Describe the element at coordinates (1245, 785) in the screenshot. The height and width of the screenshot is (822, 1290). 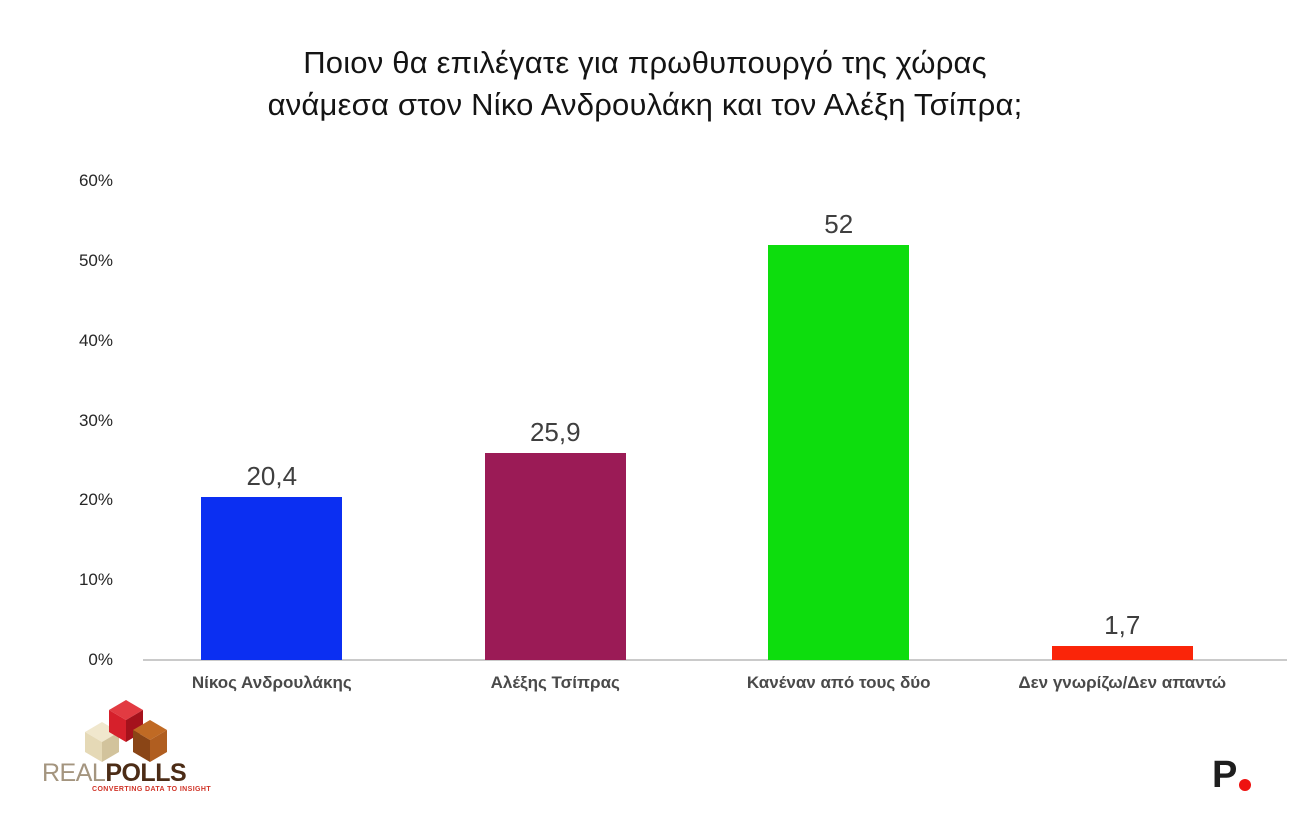
I see `publisher-dot-icon` at that location.